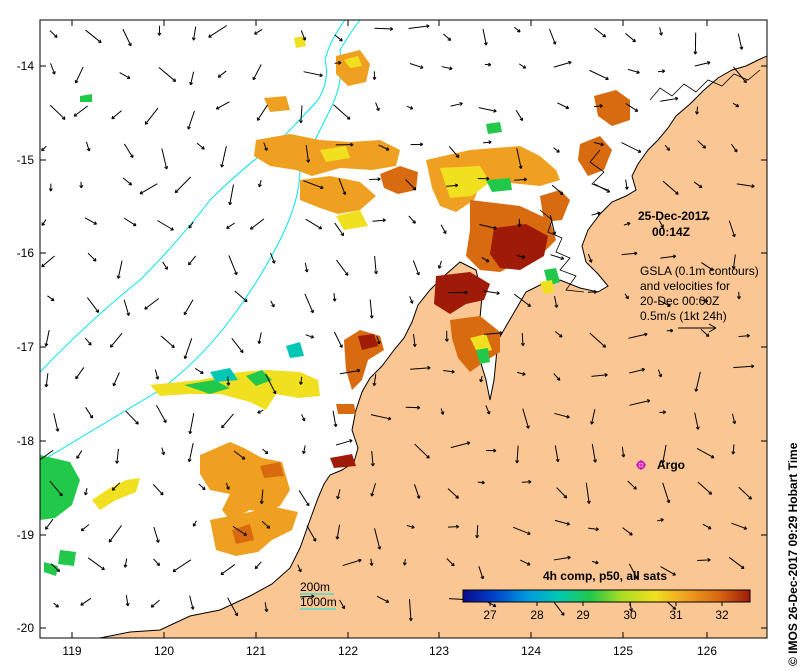 The image size is (809, 672). I want to click on colorbar-tick-label: 30, so click(630, 615).